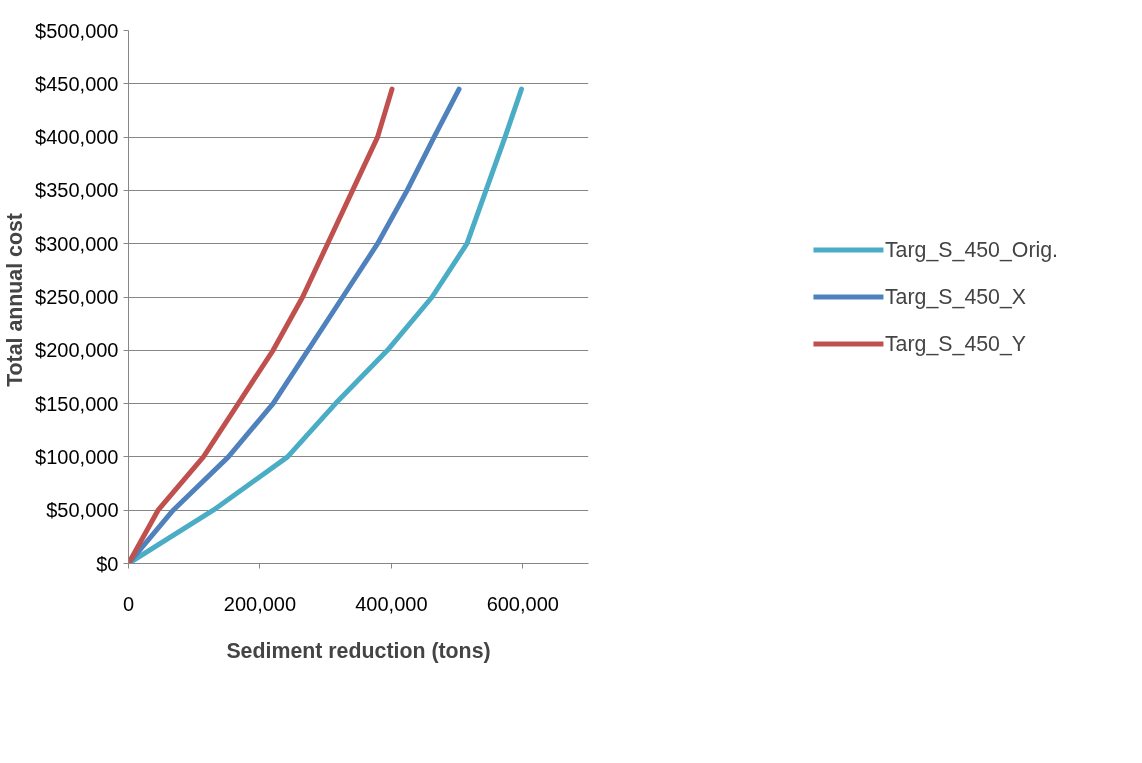 The height and width of the screenshot is (763, 1142). What do you see at coordinates (391, 603) in the screenshot?
I see `x-tick-label: 400,000` at bounding box center [391, 603].